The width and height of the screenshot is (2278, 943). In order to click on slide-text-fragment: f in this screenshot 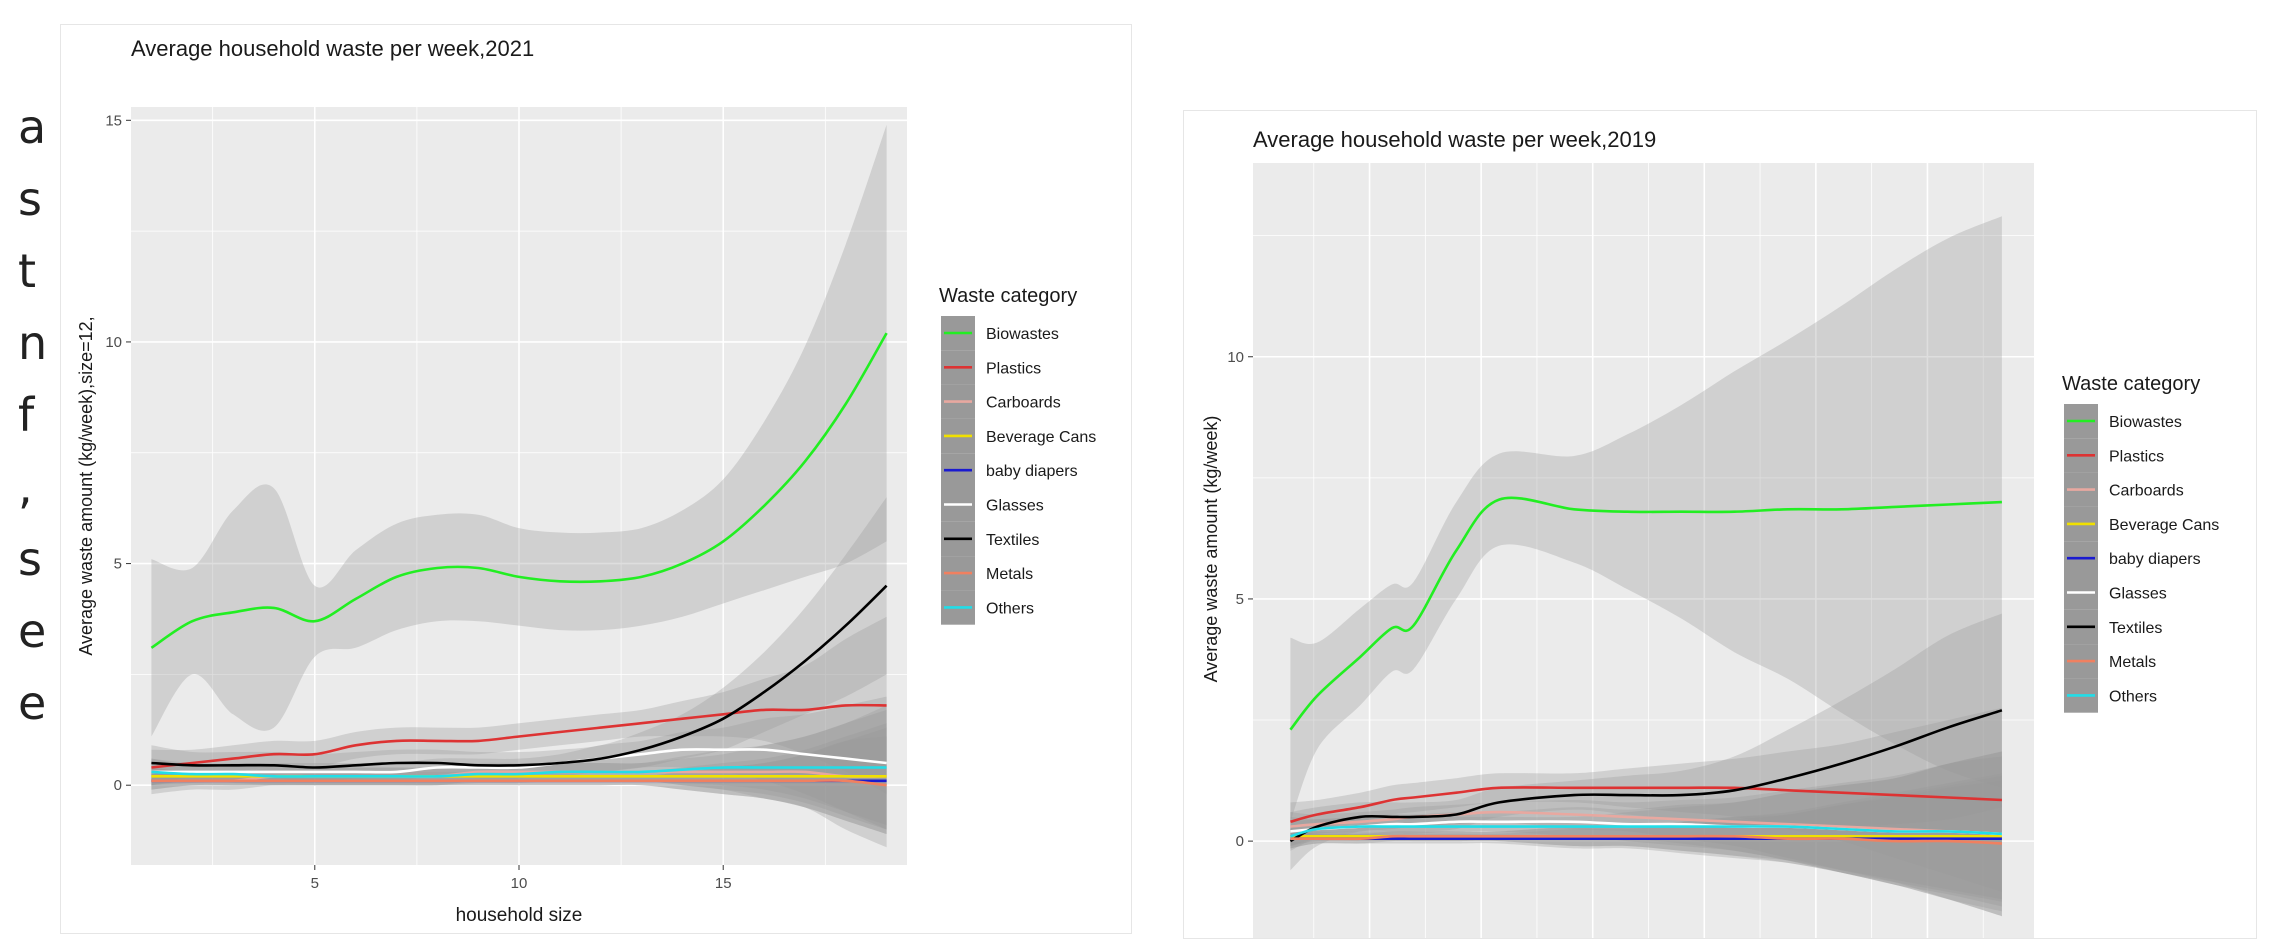, I will do `click(26, 415)`.